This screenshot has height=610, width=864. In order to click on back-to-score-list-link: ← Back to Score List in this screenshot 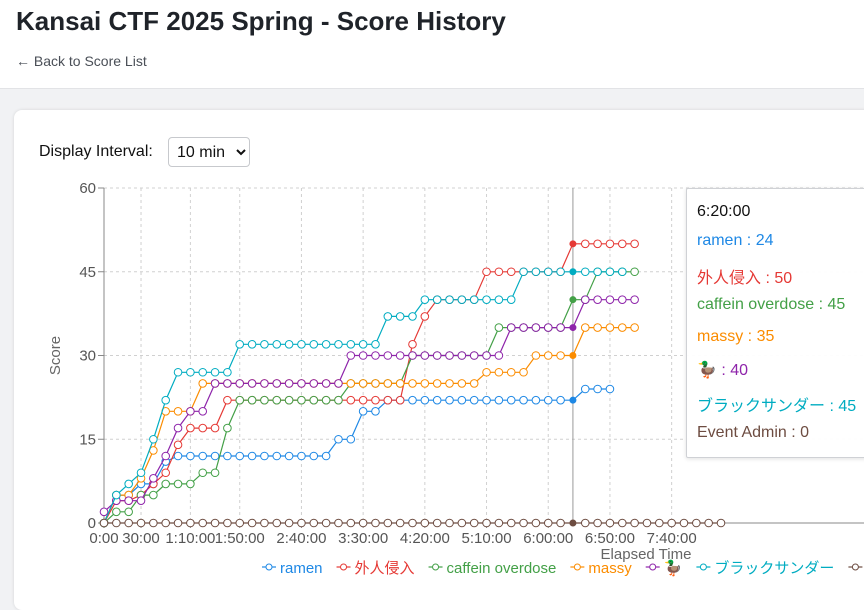, I will do `click(81, 61)`.